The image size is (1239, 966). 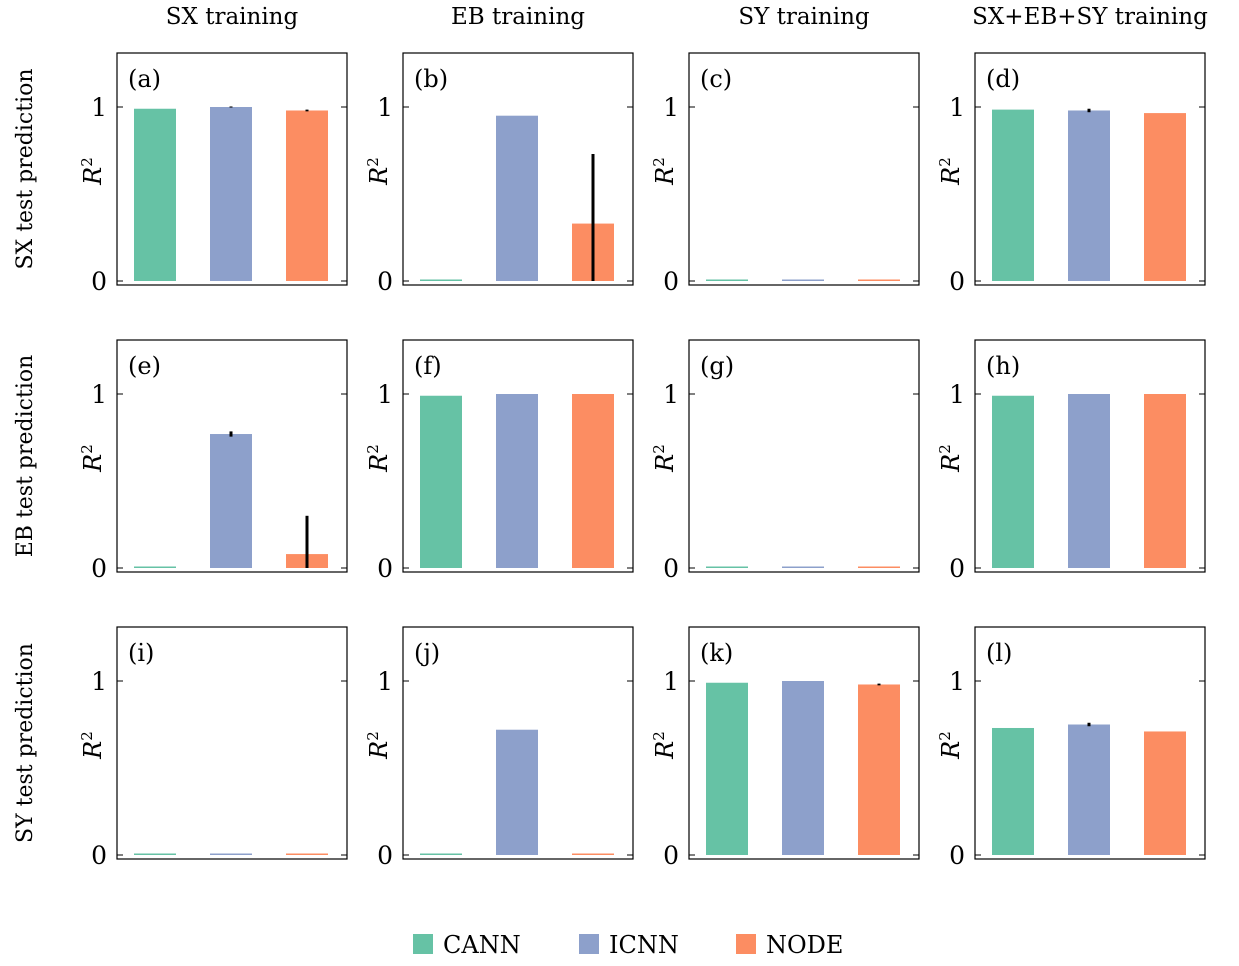 I want to click on panel-e: 0 1 R2 (e), so click(x=213, y=461).